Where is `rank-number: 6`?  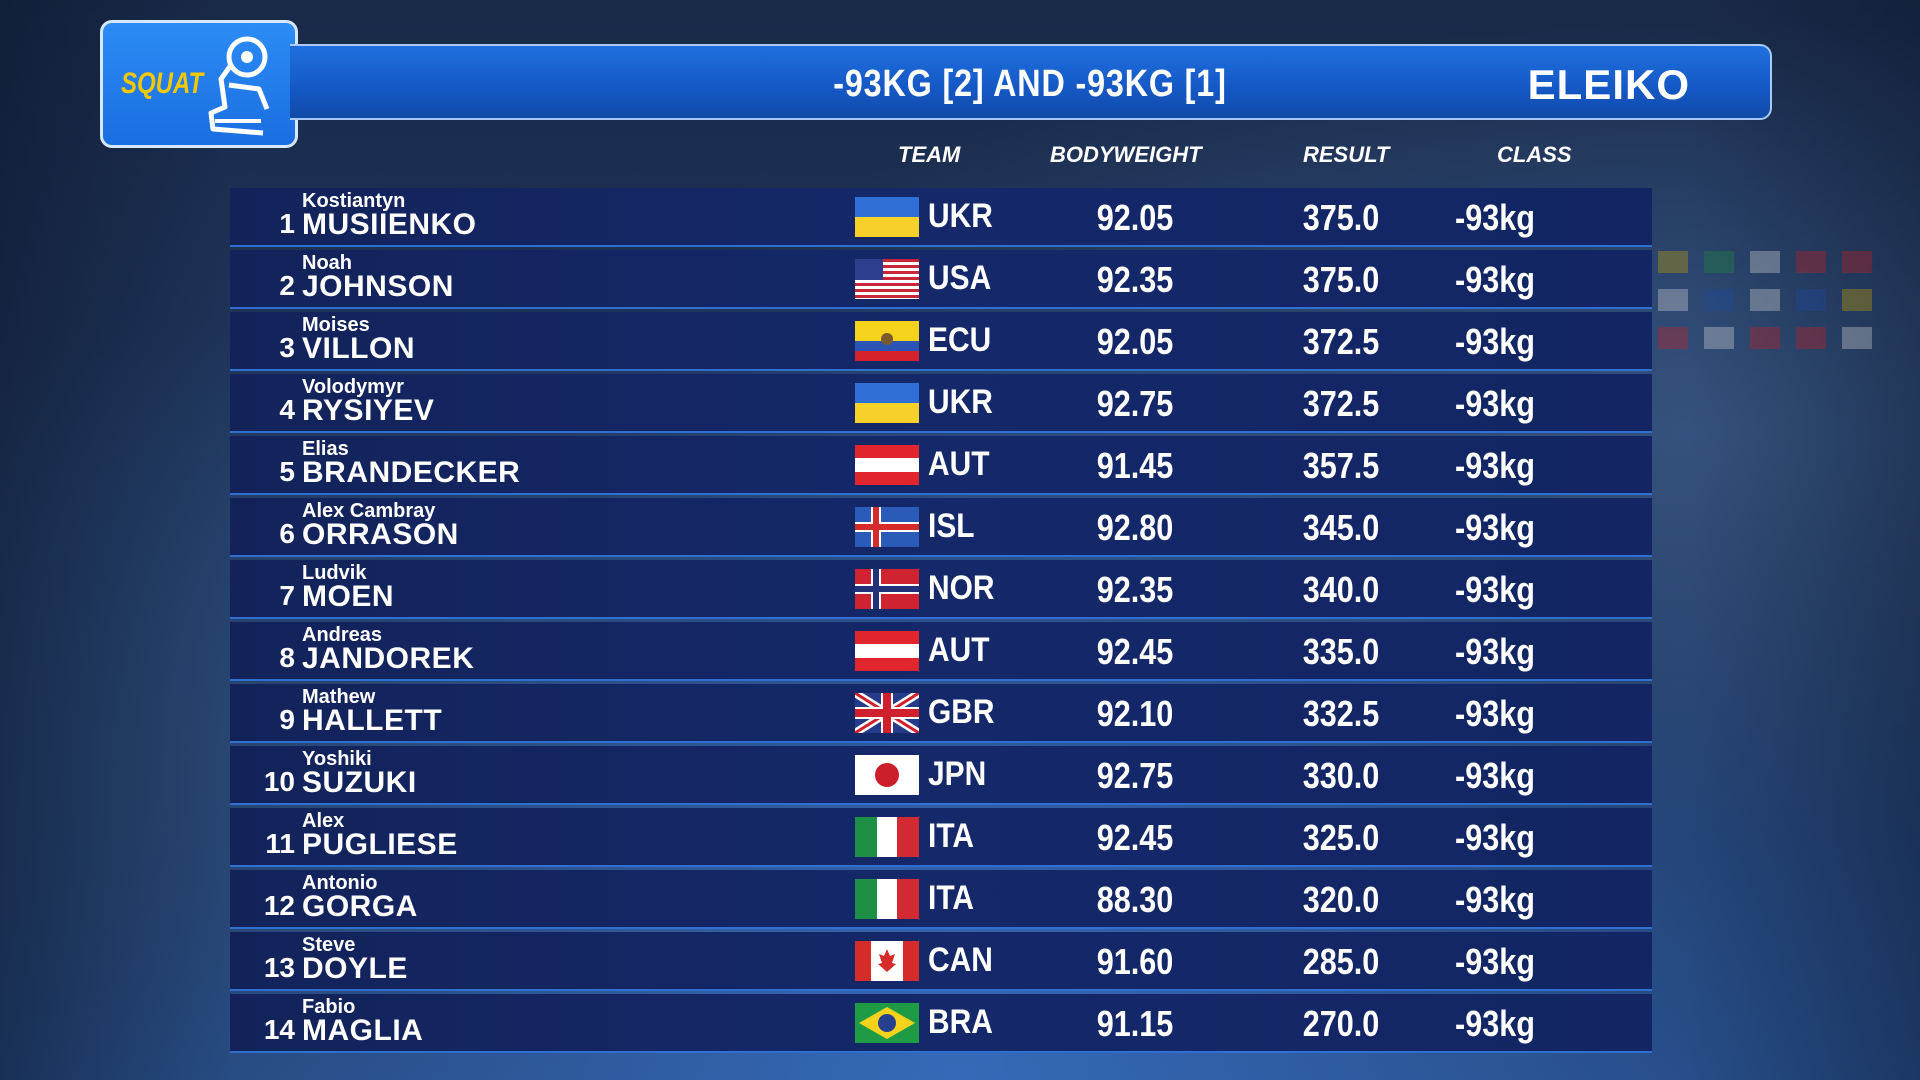
rank-number: 6 is located at coordinates (287, 533).